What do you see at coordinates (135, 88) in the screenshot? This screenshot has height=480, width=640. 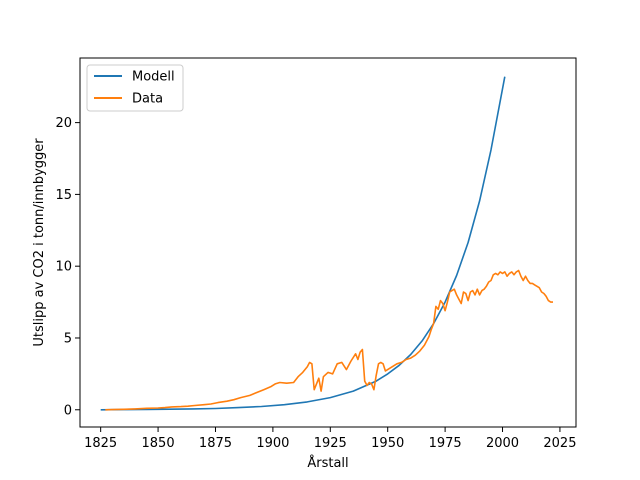 I see `legend: Modell Data` at bounding box center [135, 88].